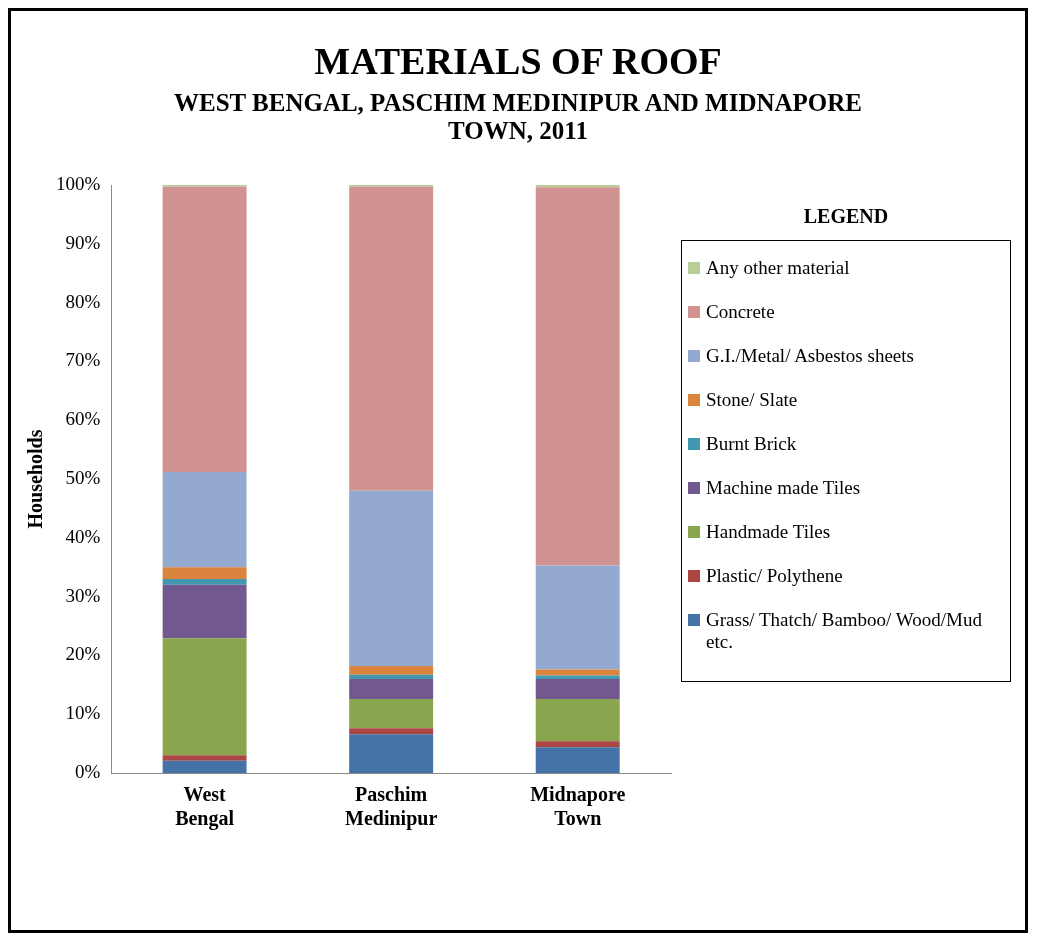  What do you see at coordinates (768, 532) in the screenshot?
I see `legend-label: Handmade Tiles` at bounding box center [768, 532].